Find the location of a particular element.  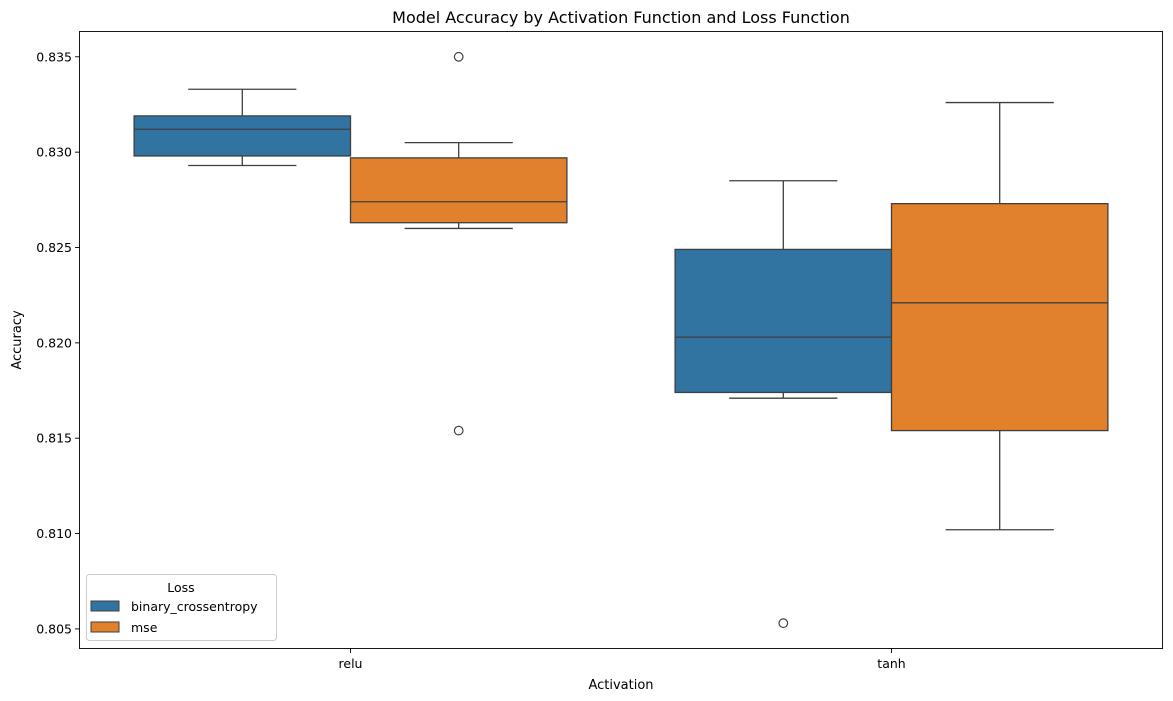

y-tick-label: 0.835 is located at coordinates (54, 56).